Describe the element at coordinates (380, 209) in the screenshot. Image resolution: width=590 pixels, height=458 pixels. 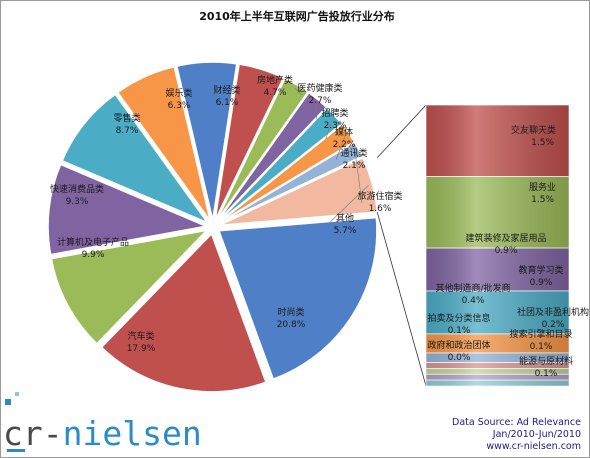
I see `slice-value-label: 1.6%` at that location.